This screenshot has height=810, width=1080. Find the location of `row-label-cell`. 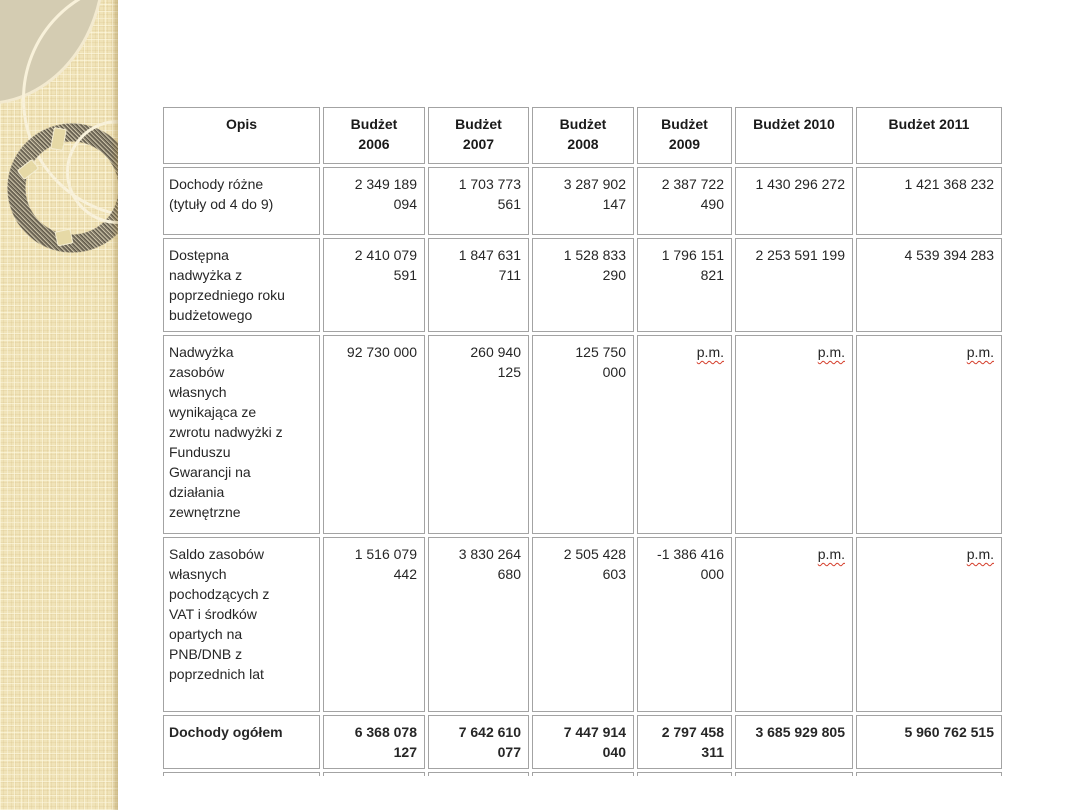

row-label-cell is located at coordinates (241, 774).